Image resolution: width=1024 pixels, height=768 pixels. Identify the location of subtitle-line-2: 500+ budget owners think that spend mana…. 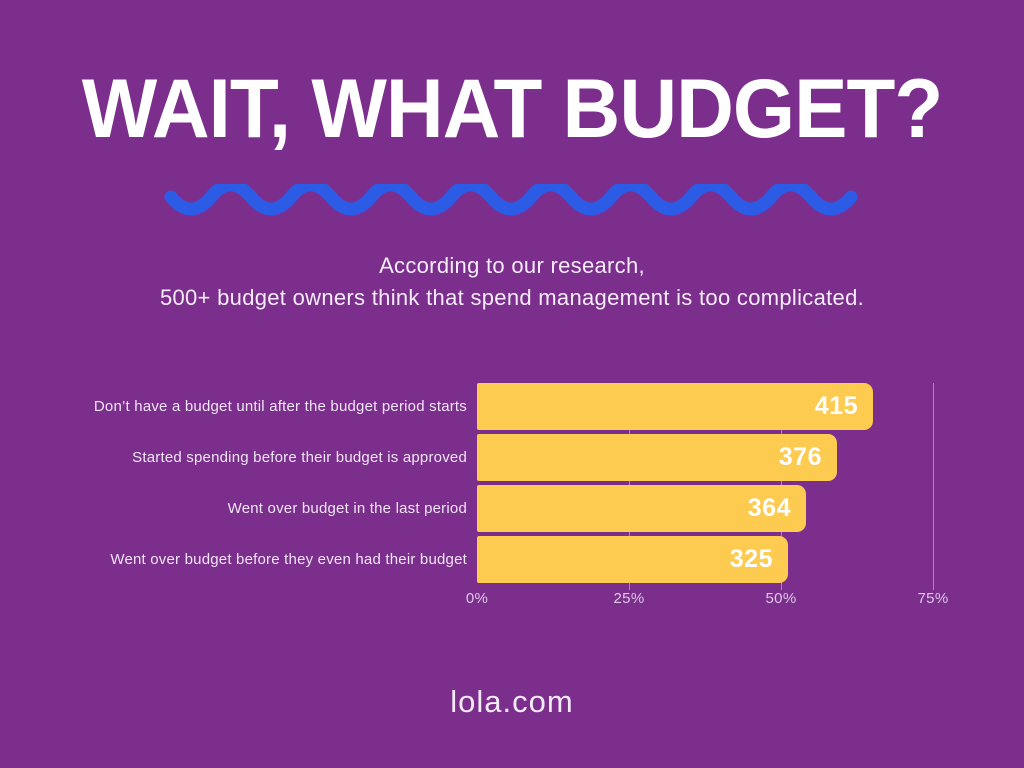
(512, 297).